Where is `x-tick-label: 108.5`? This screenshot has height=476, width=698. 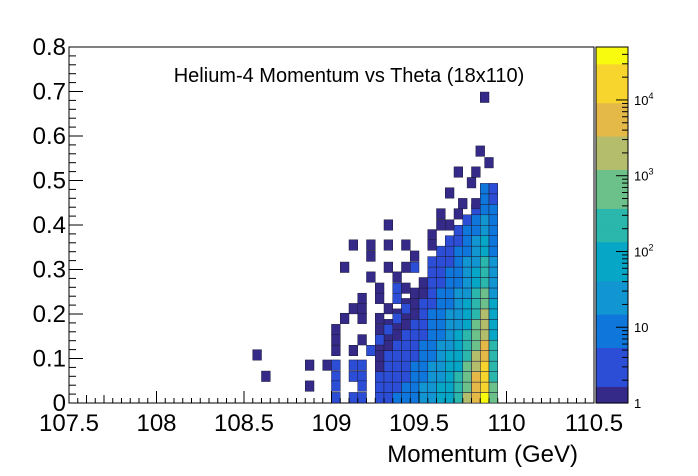 x-tick-label: 108.5 is located at coordinates (244, 423).